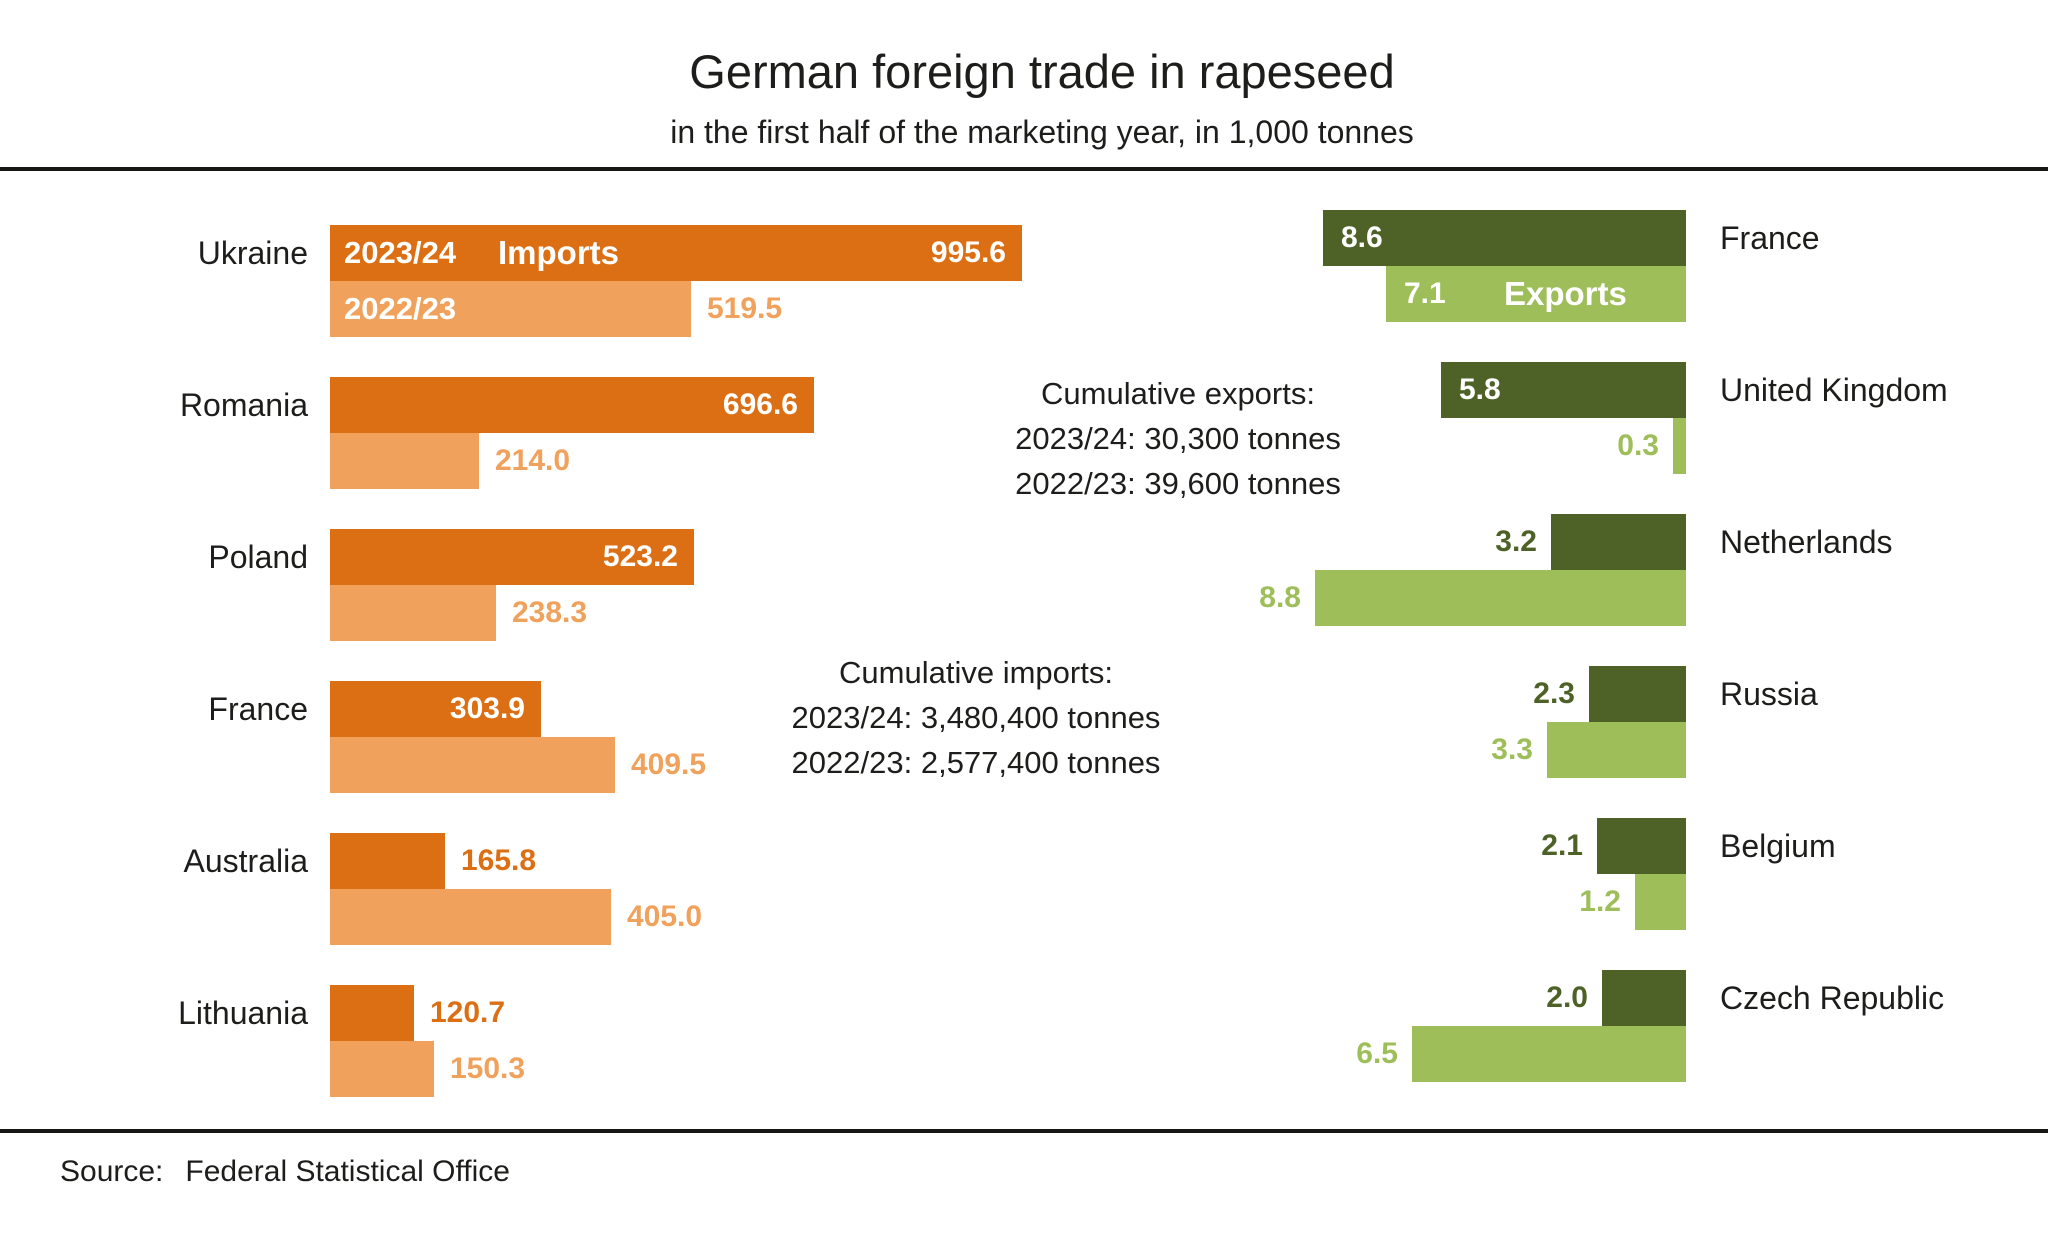 The height and width of the screenshot is (1253, 2048). What do you see at coordinates (533, 460) in the screenshot?
I see `import-value-romania-2022-23: 214.0` at bounding box center [533, 460].